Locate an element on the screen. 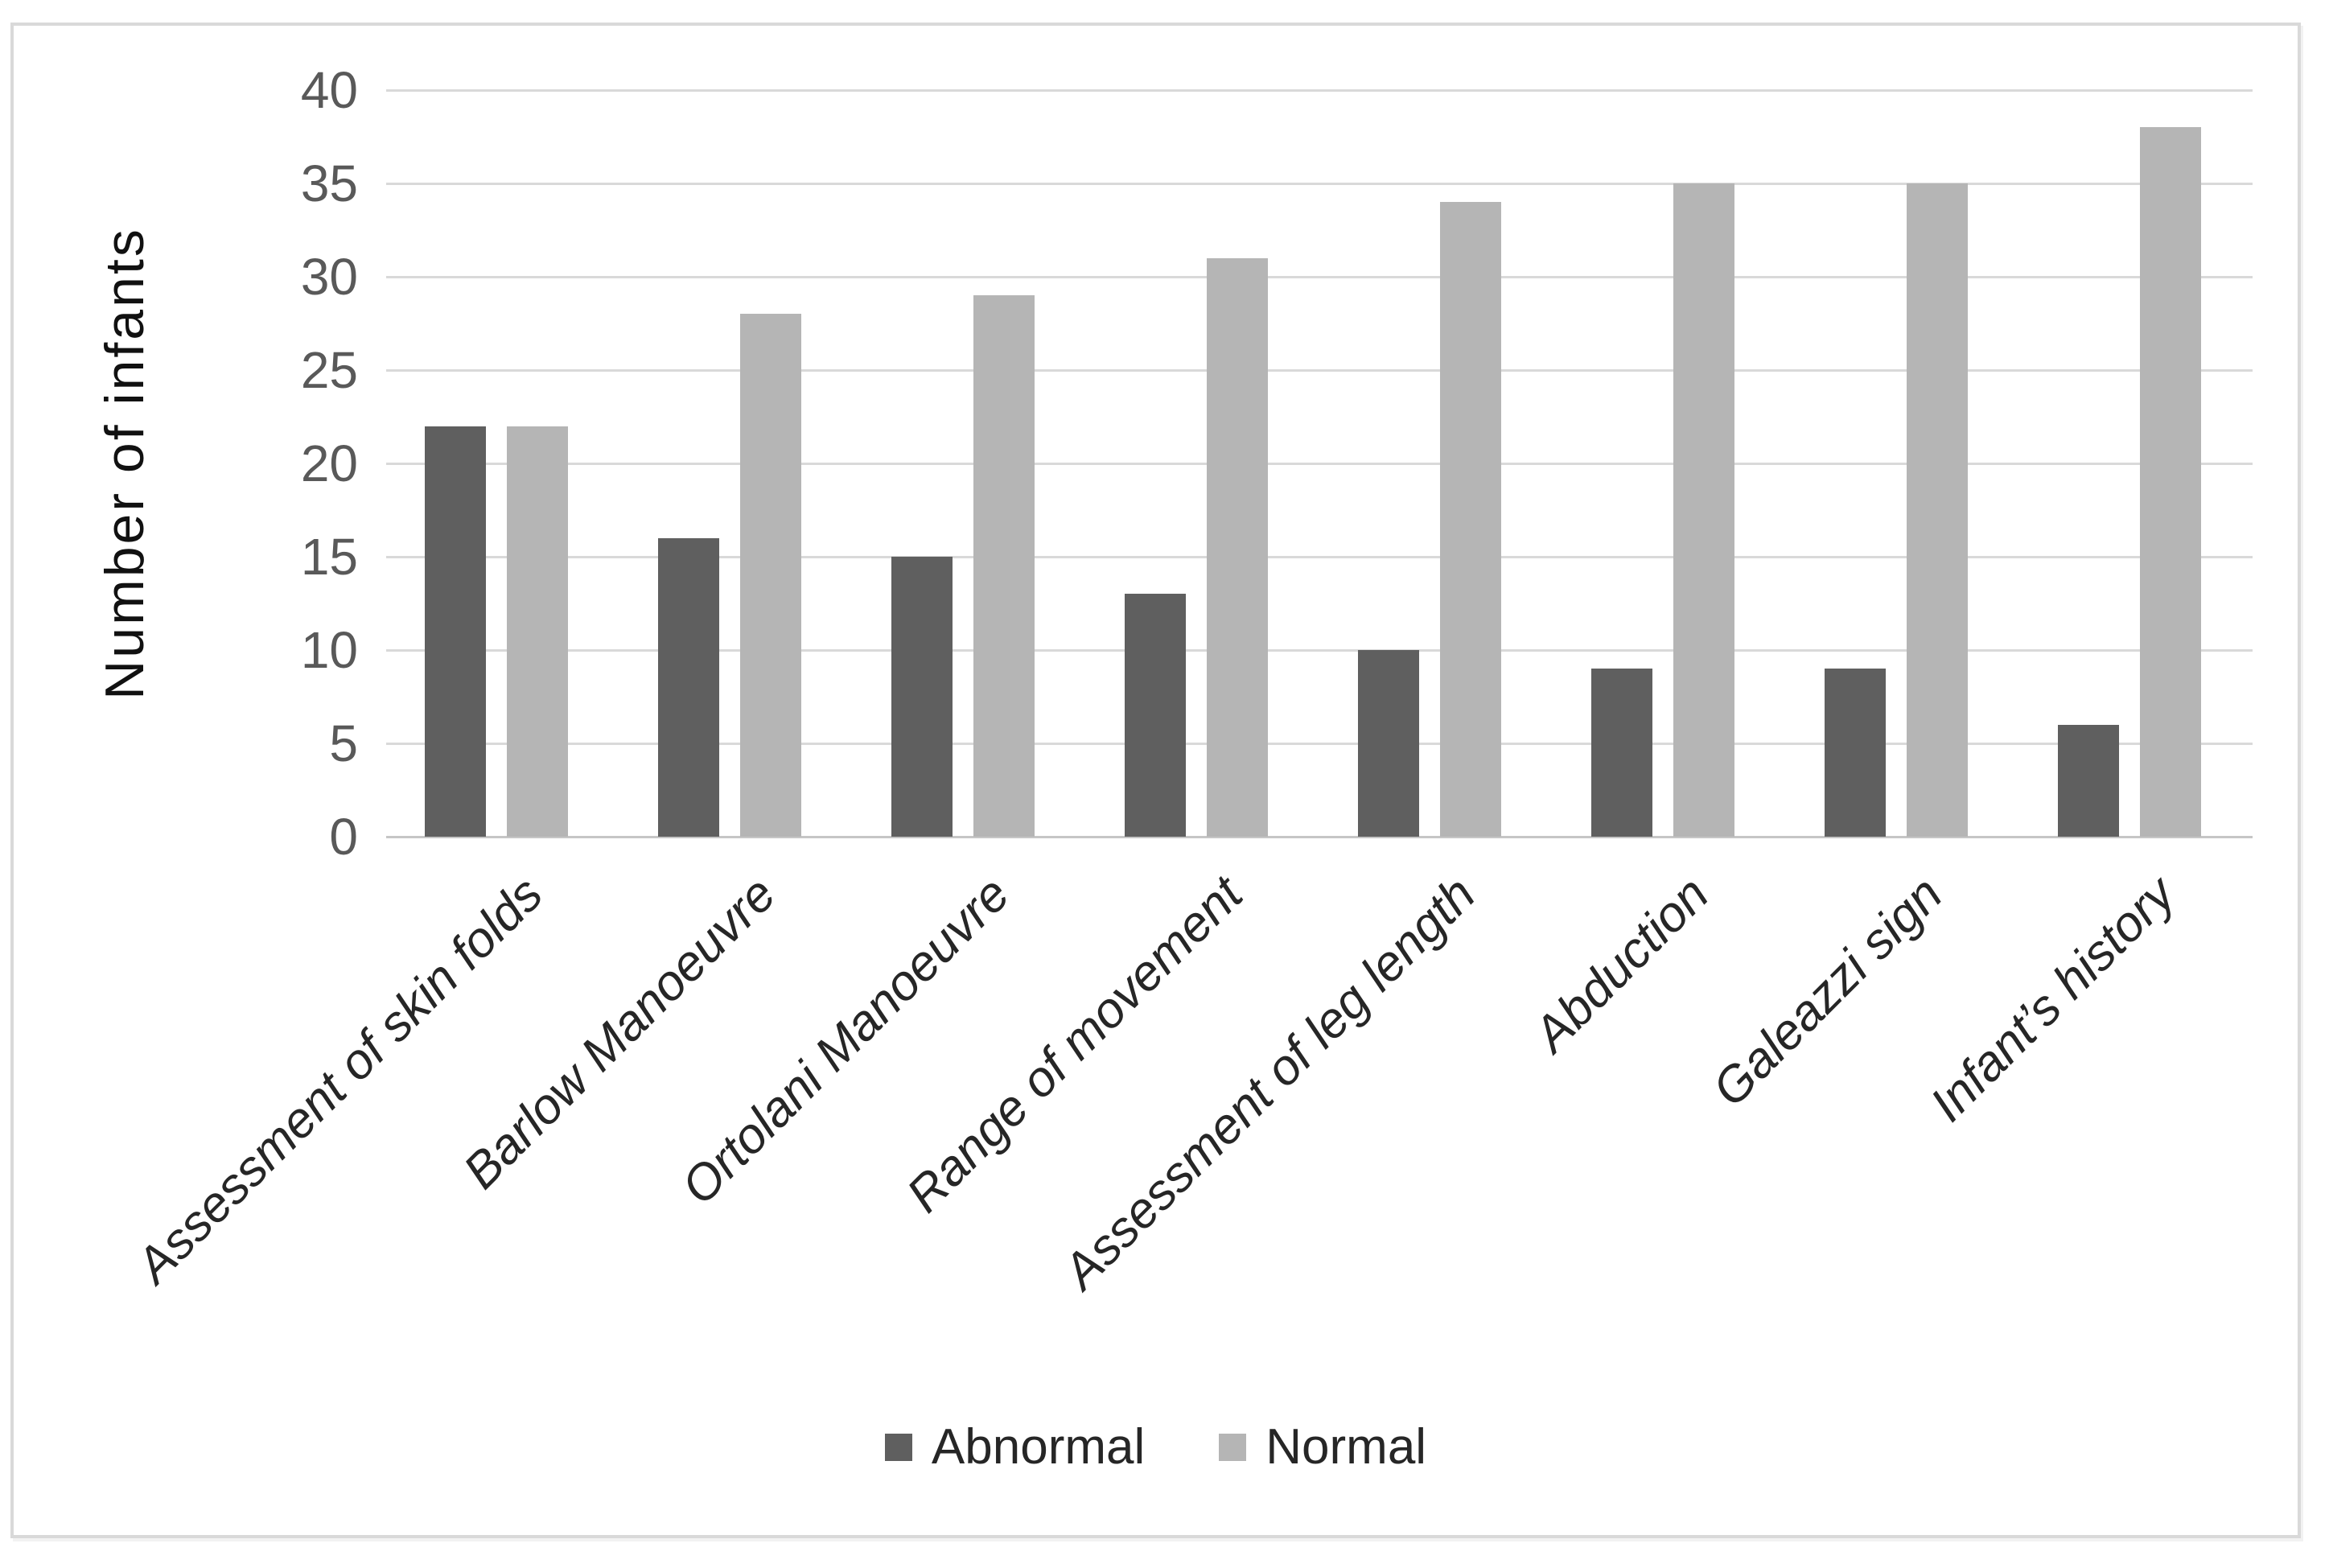 The width and height of the screenshot is (2329, 1568). legend-label-abnormal: Abnormal is located at coordinates (1038, 1447).